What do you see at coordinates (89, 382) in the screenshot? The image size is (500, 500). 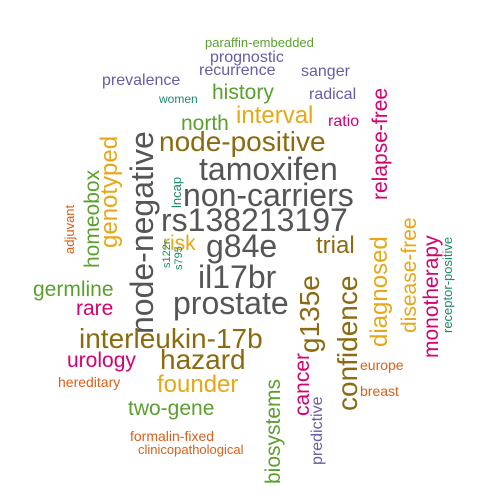 I see `word-hereditary: hereditary` at bounding box center [89, 382].